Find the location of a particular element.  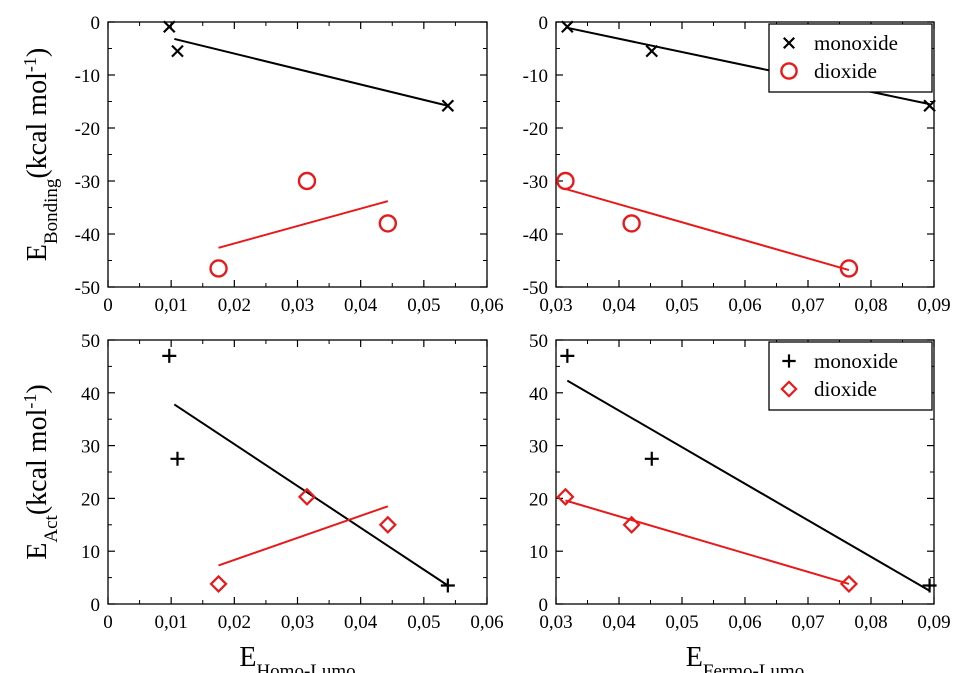

legend: monoxide dioxide is located at coordinates (850, 376).